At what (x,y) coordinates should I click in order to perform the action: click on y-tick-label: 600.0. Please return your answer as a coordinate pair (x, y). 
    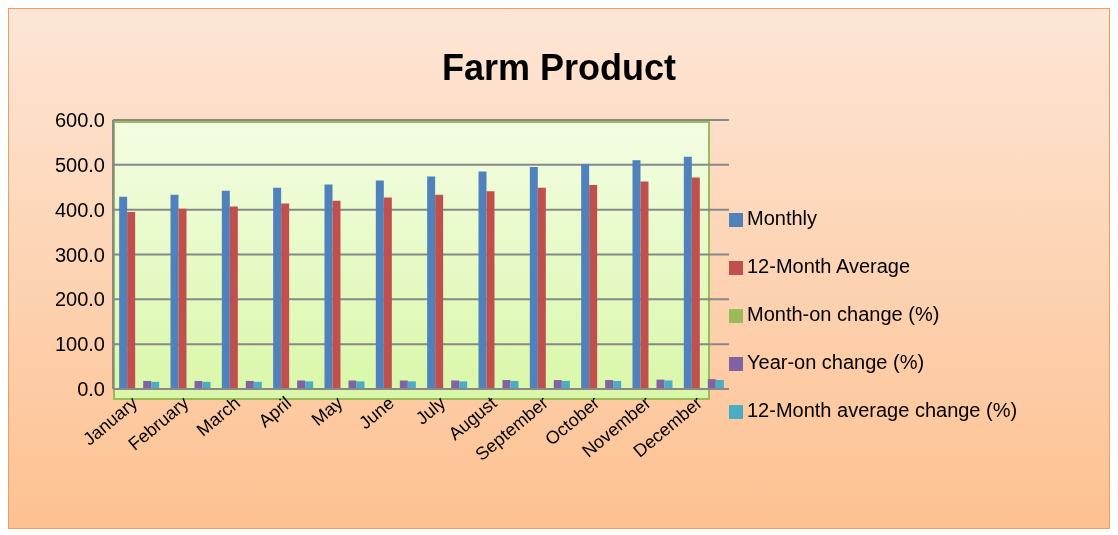
    Looking at the image, I should click on (79, 120).